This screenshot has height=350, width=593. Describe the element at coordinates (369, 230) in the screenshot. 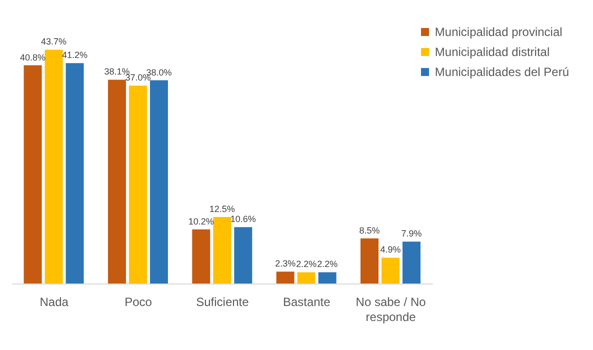

I see `data-label: 8.5%` at that location.